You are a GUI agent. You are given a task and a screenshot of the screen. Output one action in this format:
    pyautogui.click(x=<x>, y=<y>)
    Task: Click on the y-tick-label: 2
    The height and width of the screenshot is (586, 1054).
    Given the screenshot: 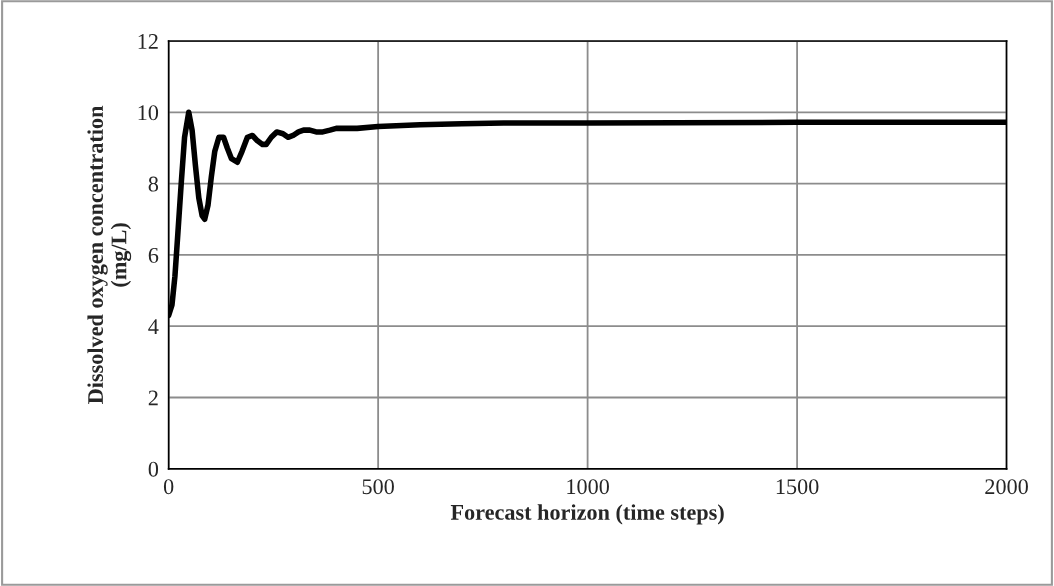 What is the action you would take?
    pyautogui.click(x=153, y=398)
    